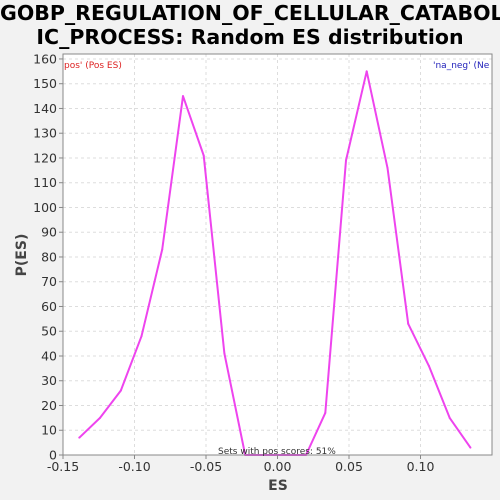  I want to click on y-tick-label: 110, so click(45, 182).